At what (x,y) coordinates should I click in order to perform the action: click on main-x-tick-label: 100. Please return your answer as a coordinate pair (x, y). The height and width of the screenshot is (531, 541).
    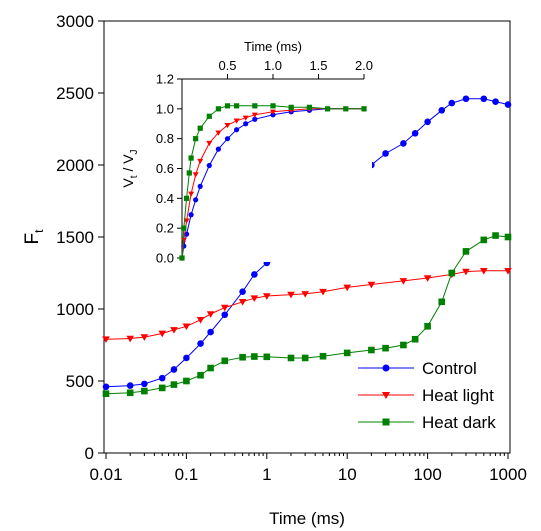
    Looking at the image, I should click on (427, 474).